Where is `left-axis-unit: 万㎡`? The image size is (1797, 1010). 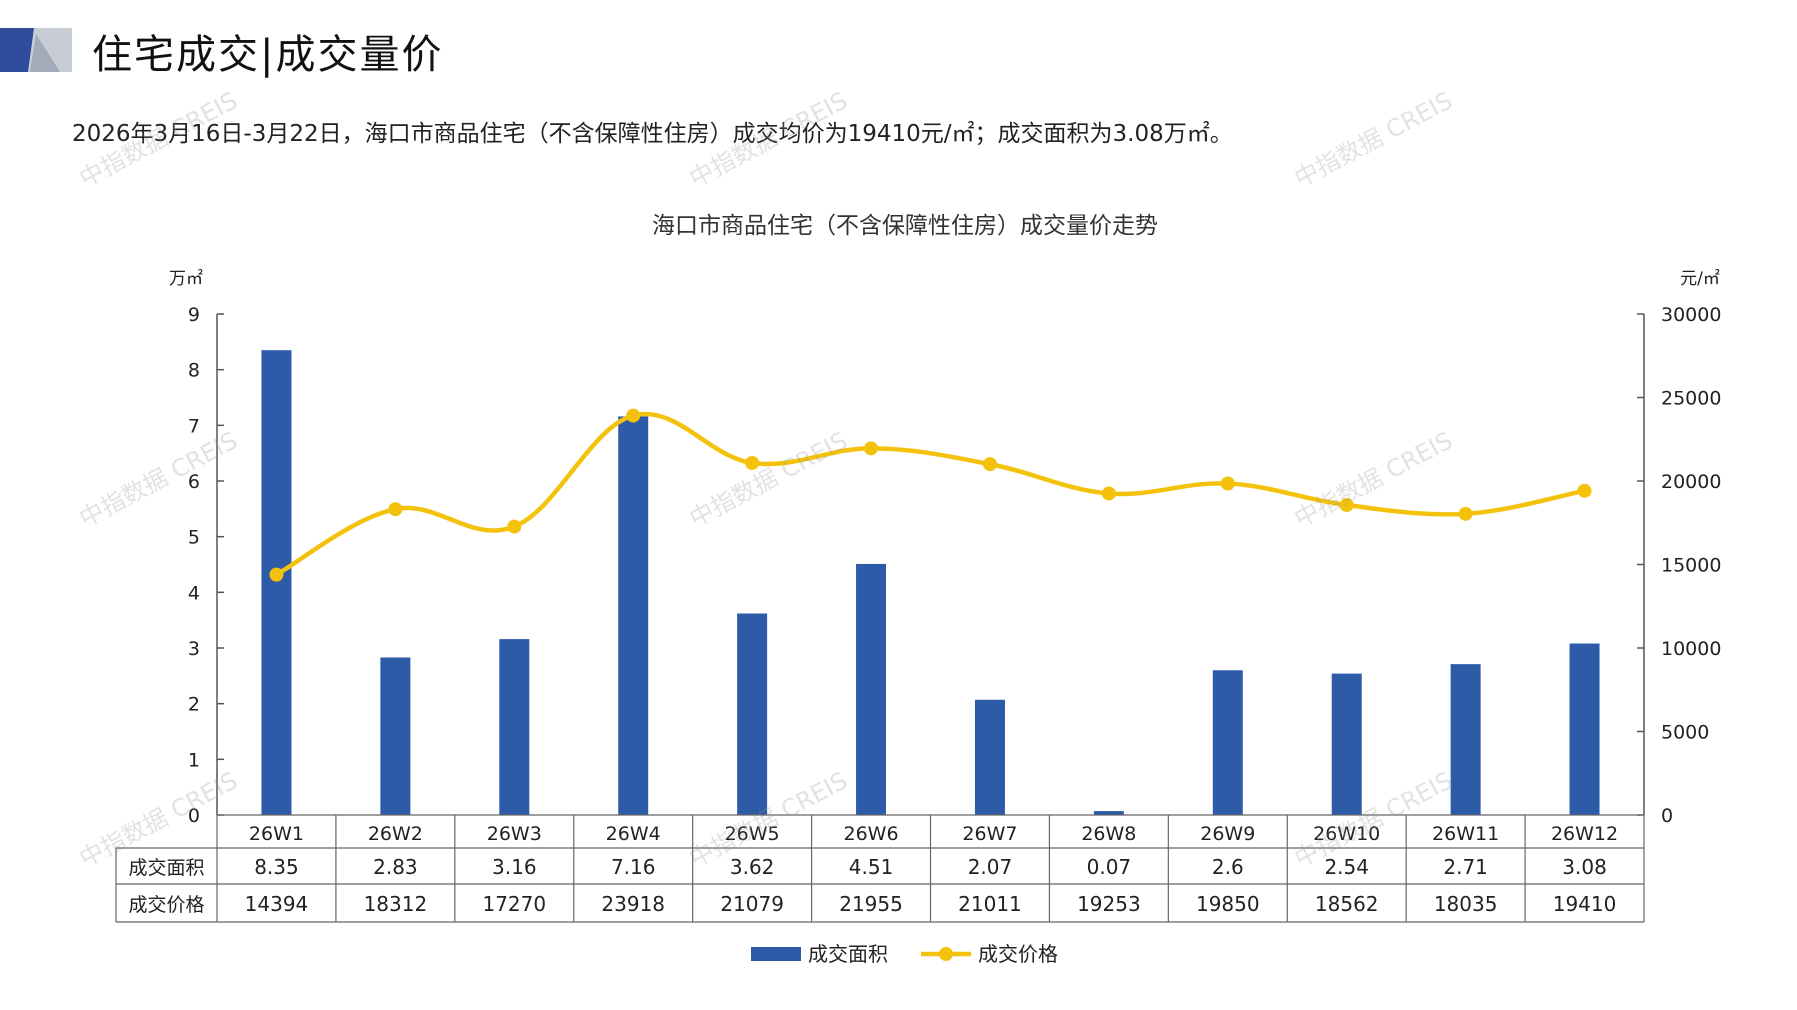
left-axis-unit: 万㎡ is located at coordinates (186, 279).